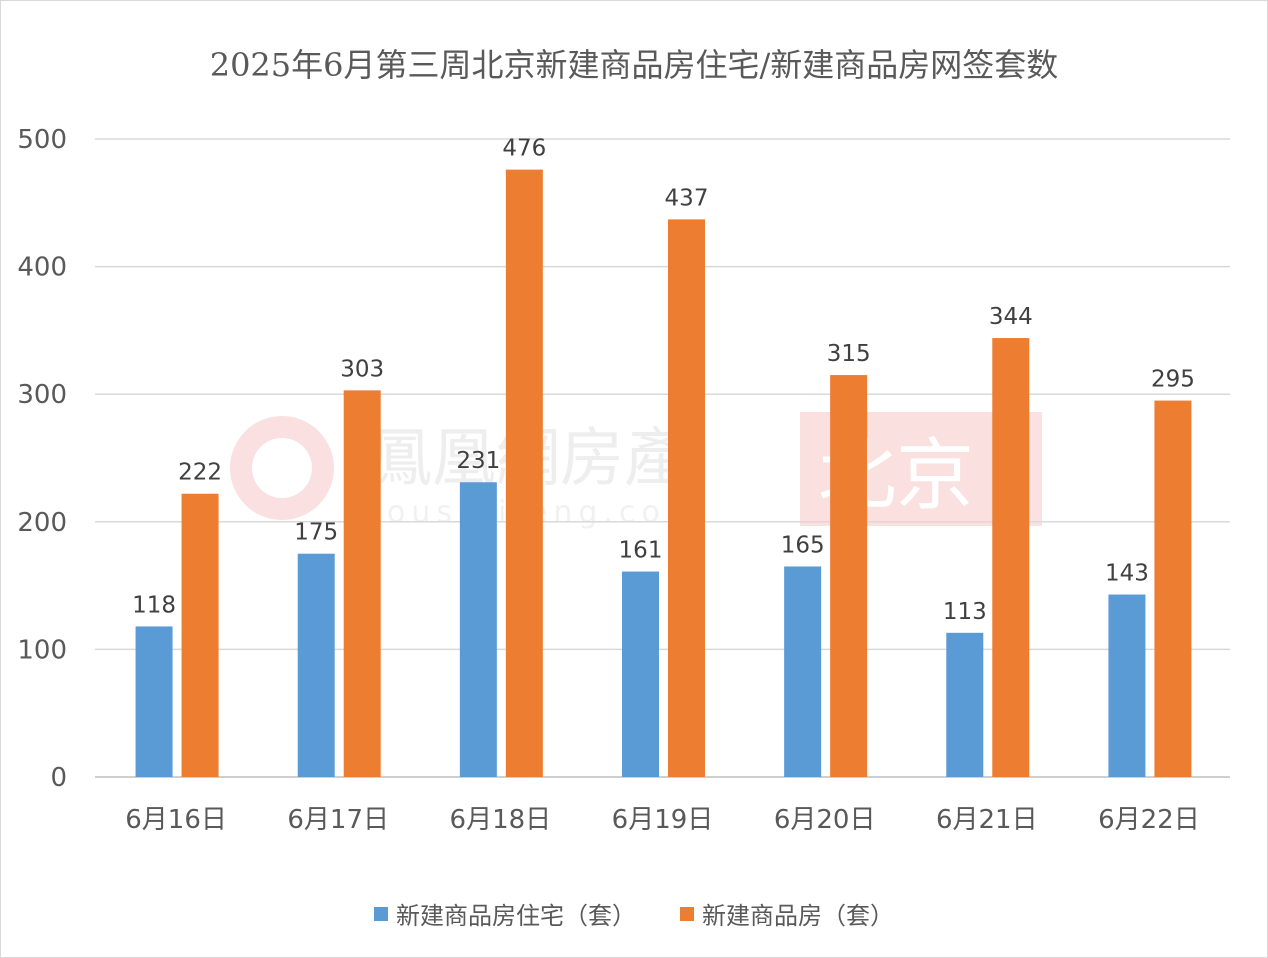  What do you see at coordinates (316, 533) in the screenshot?
I see `data-label: 175` at bounding box center [316, 533].